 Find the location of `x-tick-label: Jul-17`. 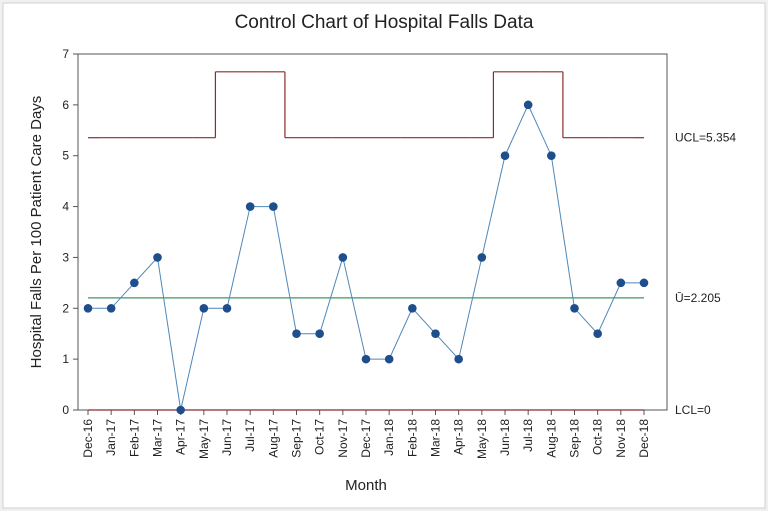

x-tick-label: Jul-17 is located at coordinates (250, 435).